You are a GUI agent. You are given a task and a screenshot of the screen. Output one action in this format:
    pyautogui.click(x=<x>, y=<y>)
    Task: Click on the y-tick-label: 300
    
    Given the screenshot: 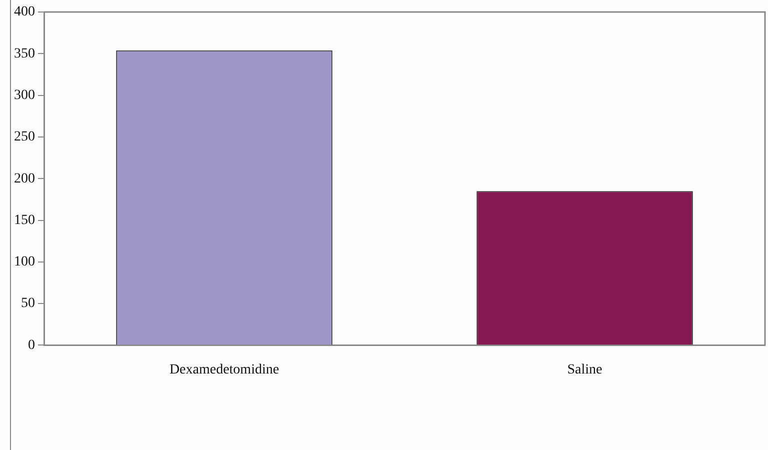 What is the action you would take?
    pyautogui.click(x=24, y=95)
    